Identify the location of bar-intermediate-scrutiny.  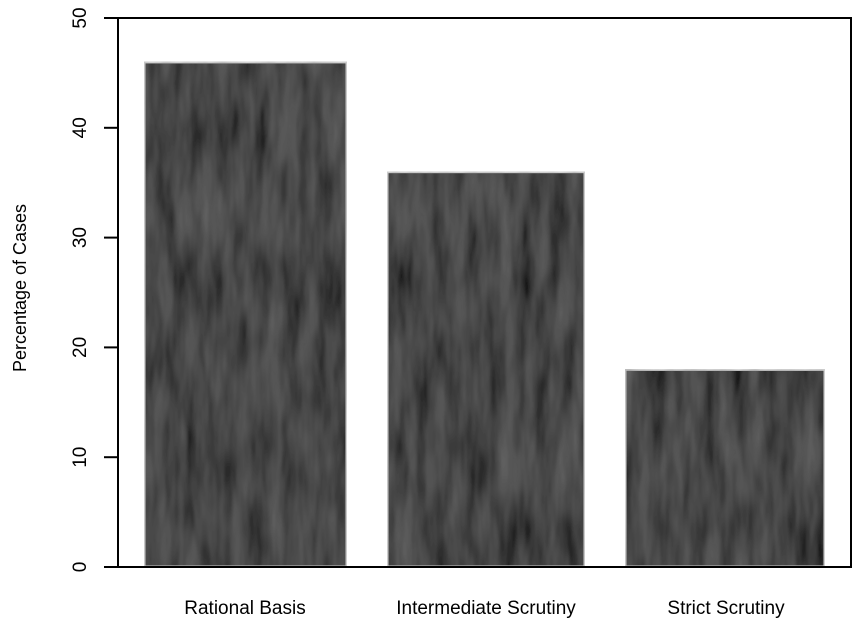
(486, 369).